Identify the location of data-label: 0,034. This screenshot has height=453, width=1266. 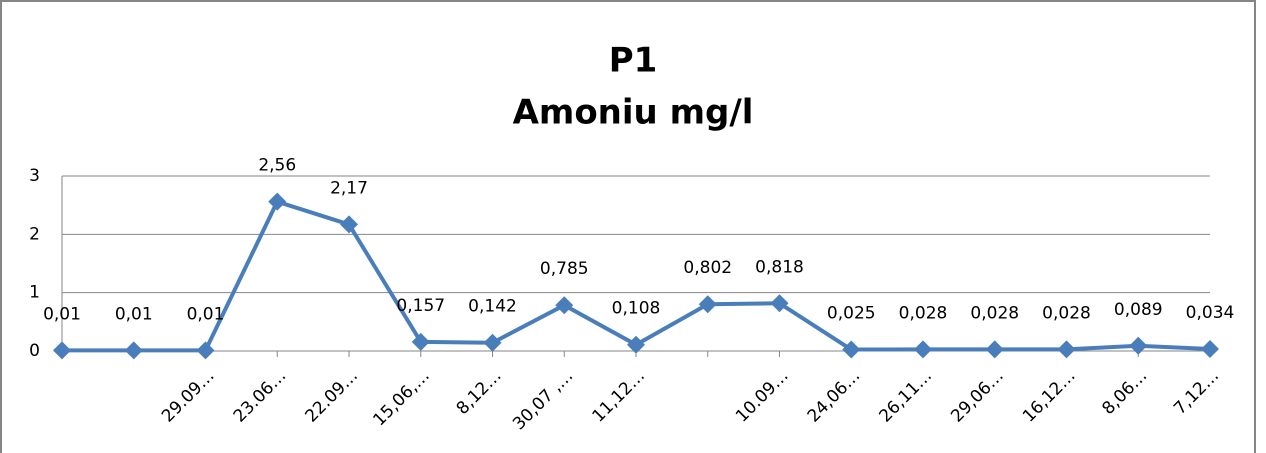
(1210, 313).